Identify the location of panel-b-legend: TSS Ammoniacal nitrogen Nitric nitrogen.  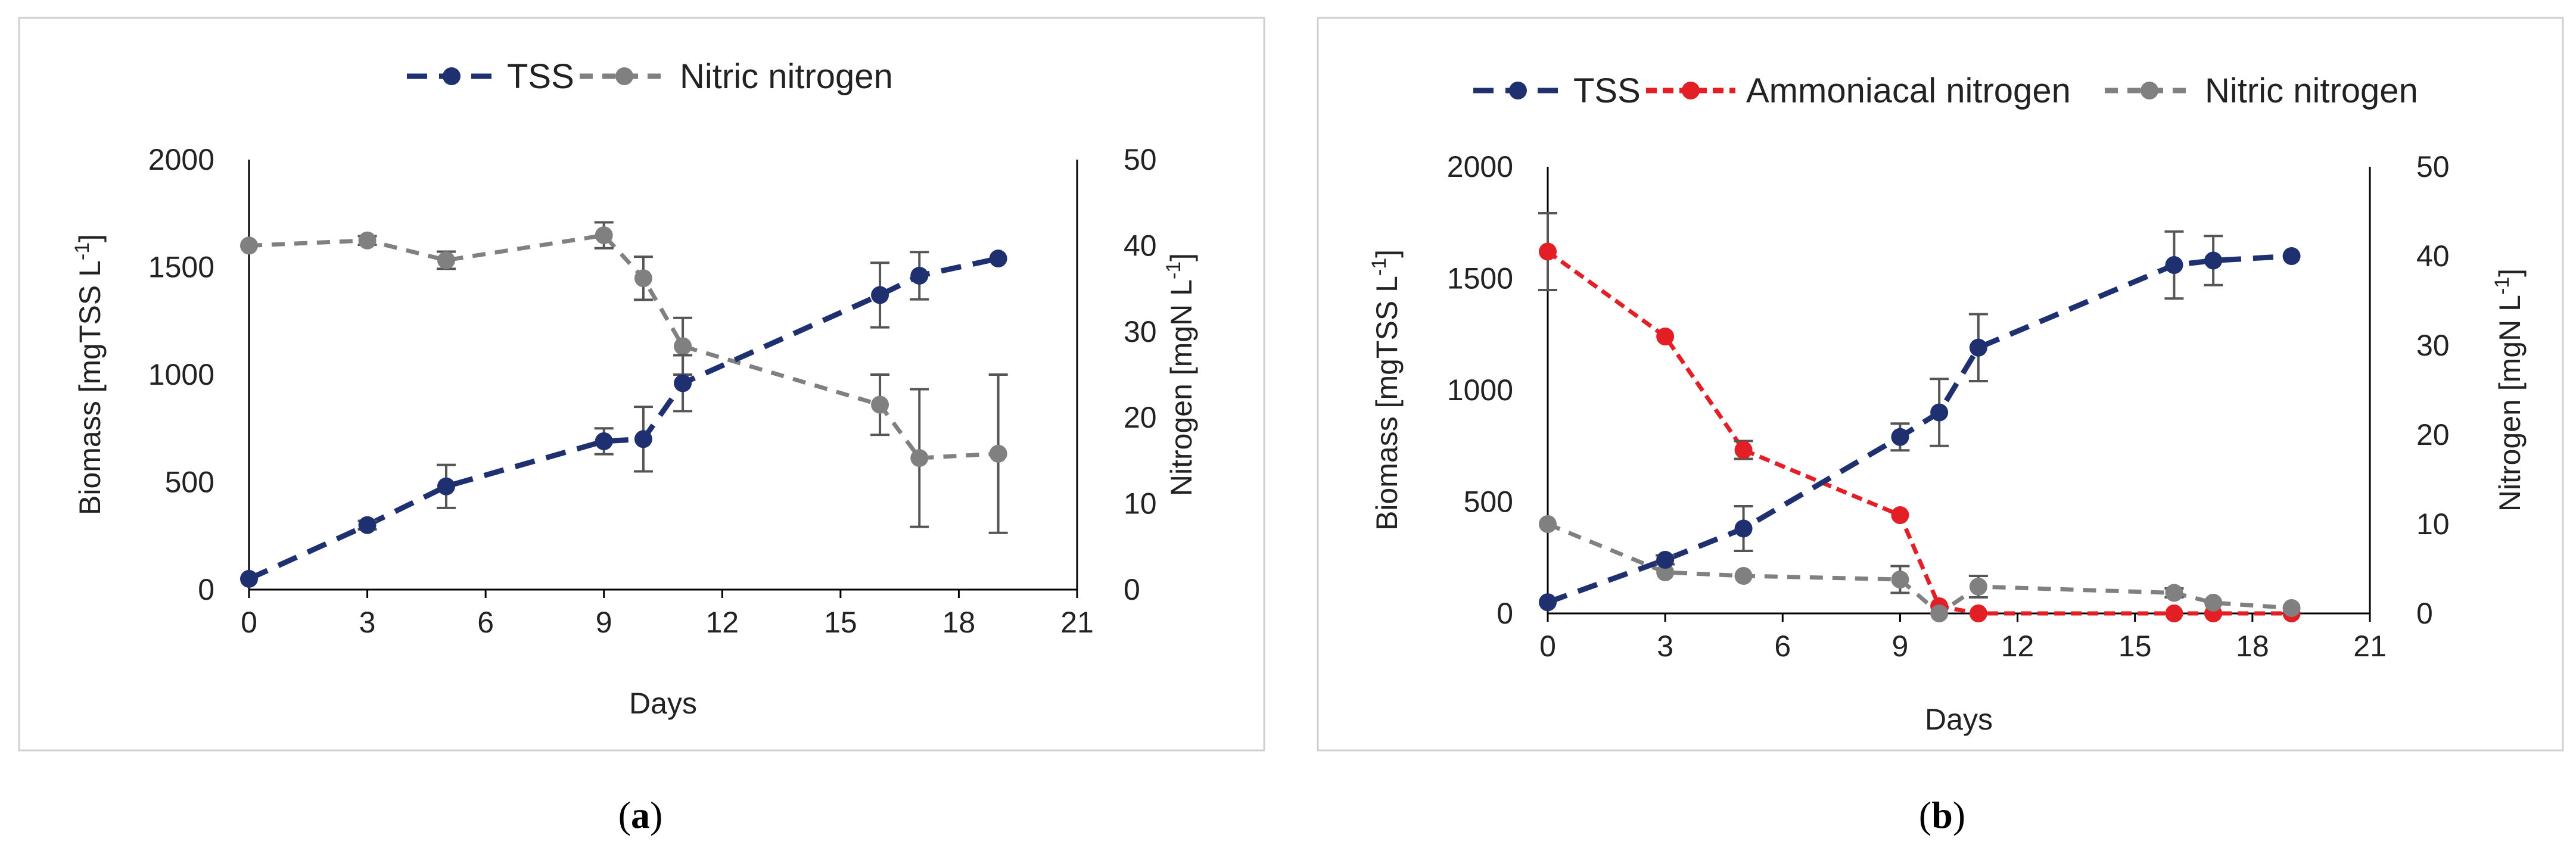
(1945, 91).